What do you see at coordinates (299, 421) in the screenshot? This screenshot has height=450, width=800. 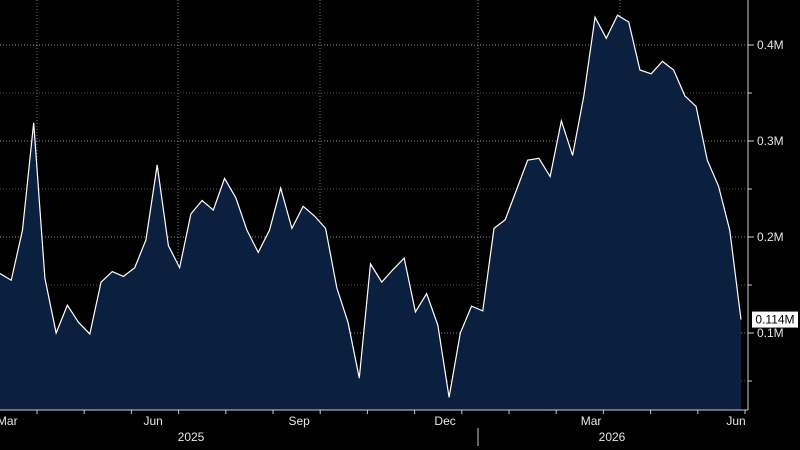 I see `x-tick-label: Sep` at bounding box center [299, 421].